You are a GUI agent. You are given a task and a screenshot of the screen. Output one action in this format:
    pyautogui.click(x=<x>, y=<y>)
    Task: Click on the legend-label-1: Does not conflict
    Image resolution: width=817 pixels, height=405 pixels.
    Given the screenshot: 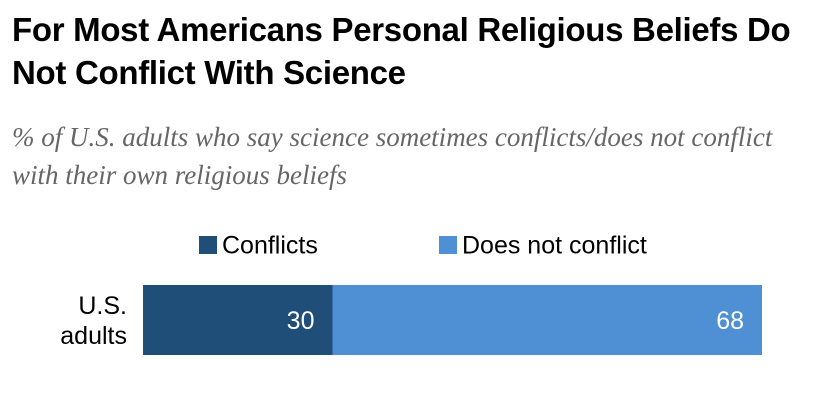 What is the action you would take?
    pyautogui.click(x=554, y=246)
    